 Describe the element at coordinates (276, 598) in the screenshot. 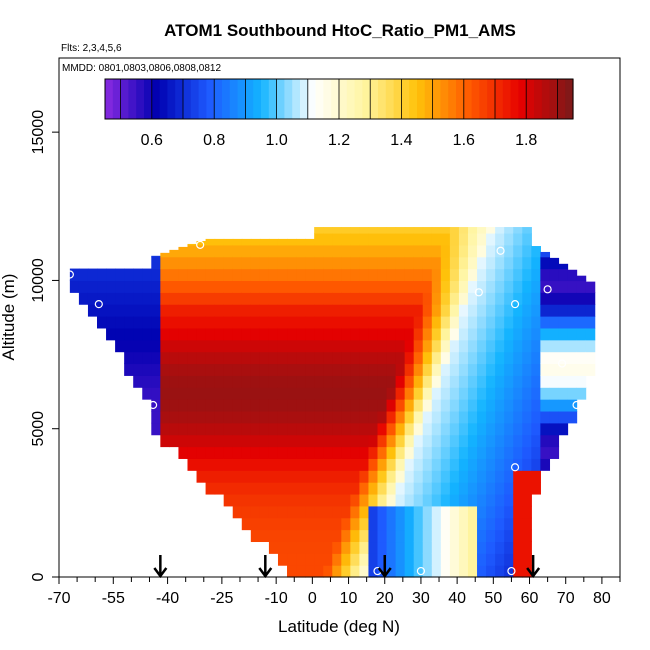

I see `x-tick-label: -10` at that location.